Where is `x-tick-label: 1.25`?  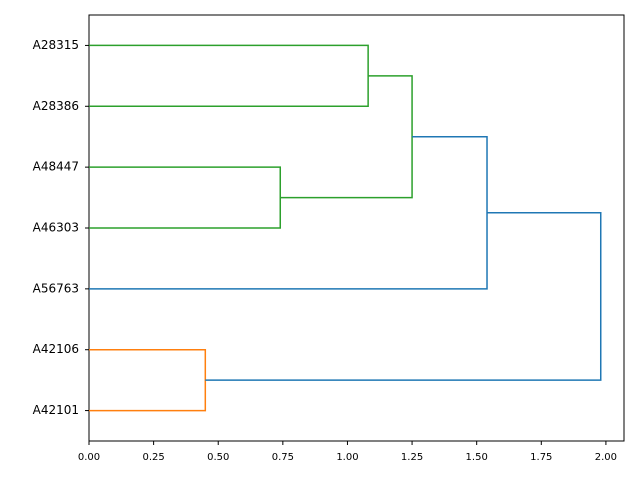 x-tick-label: 1.25 is located at coordinates (412, 457).